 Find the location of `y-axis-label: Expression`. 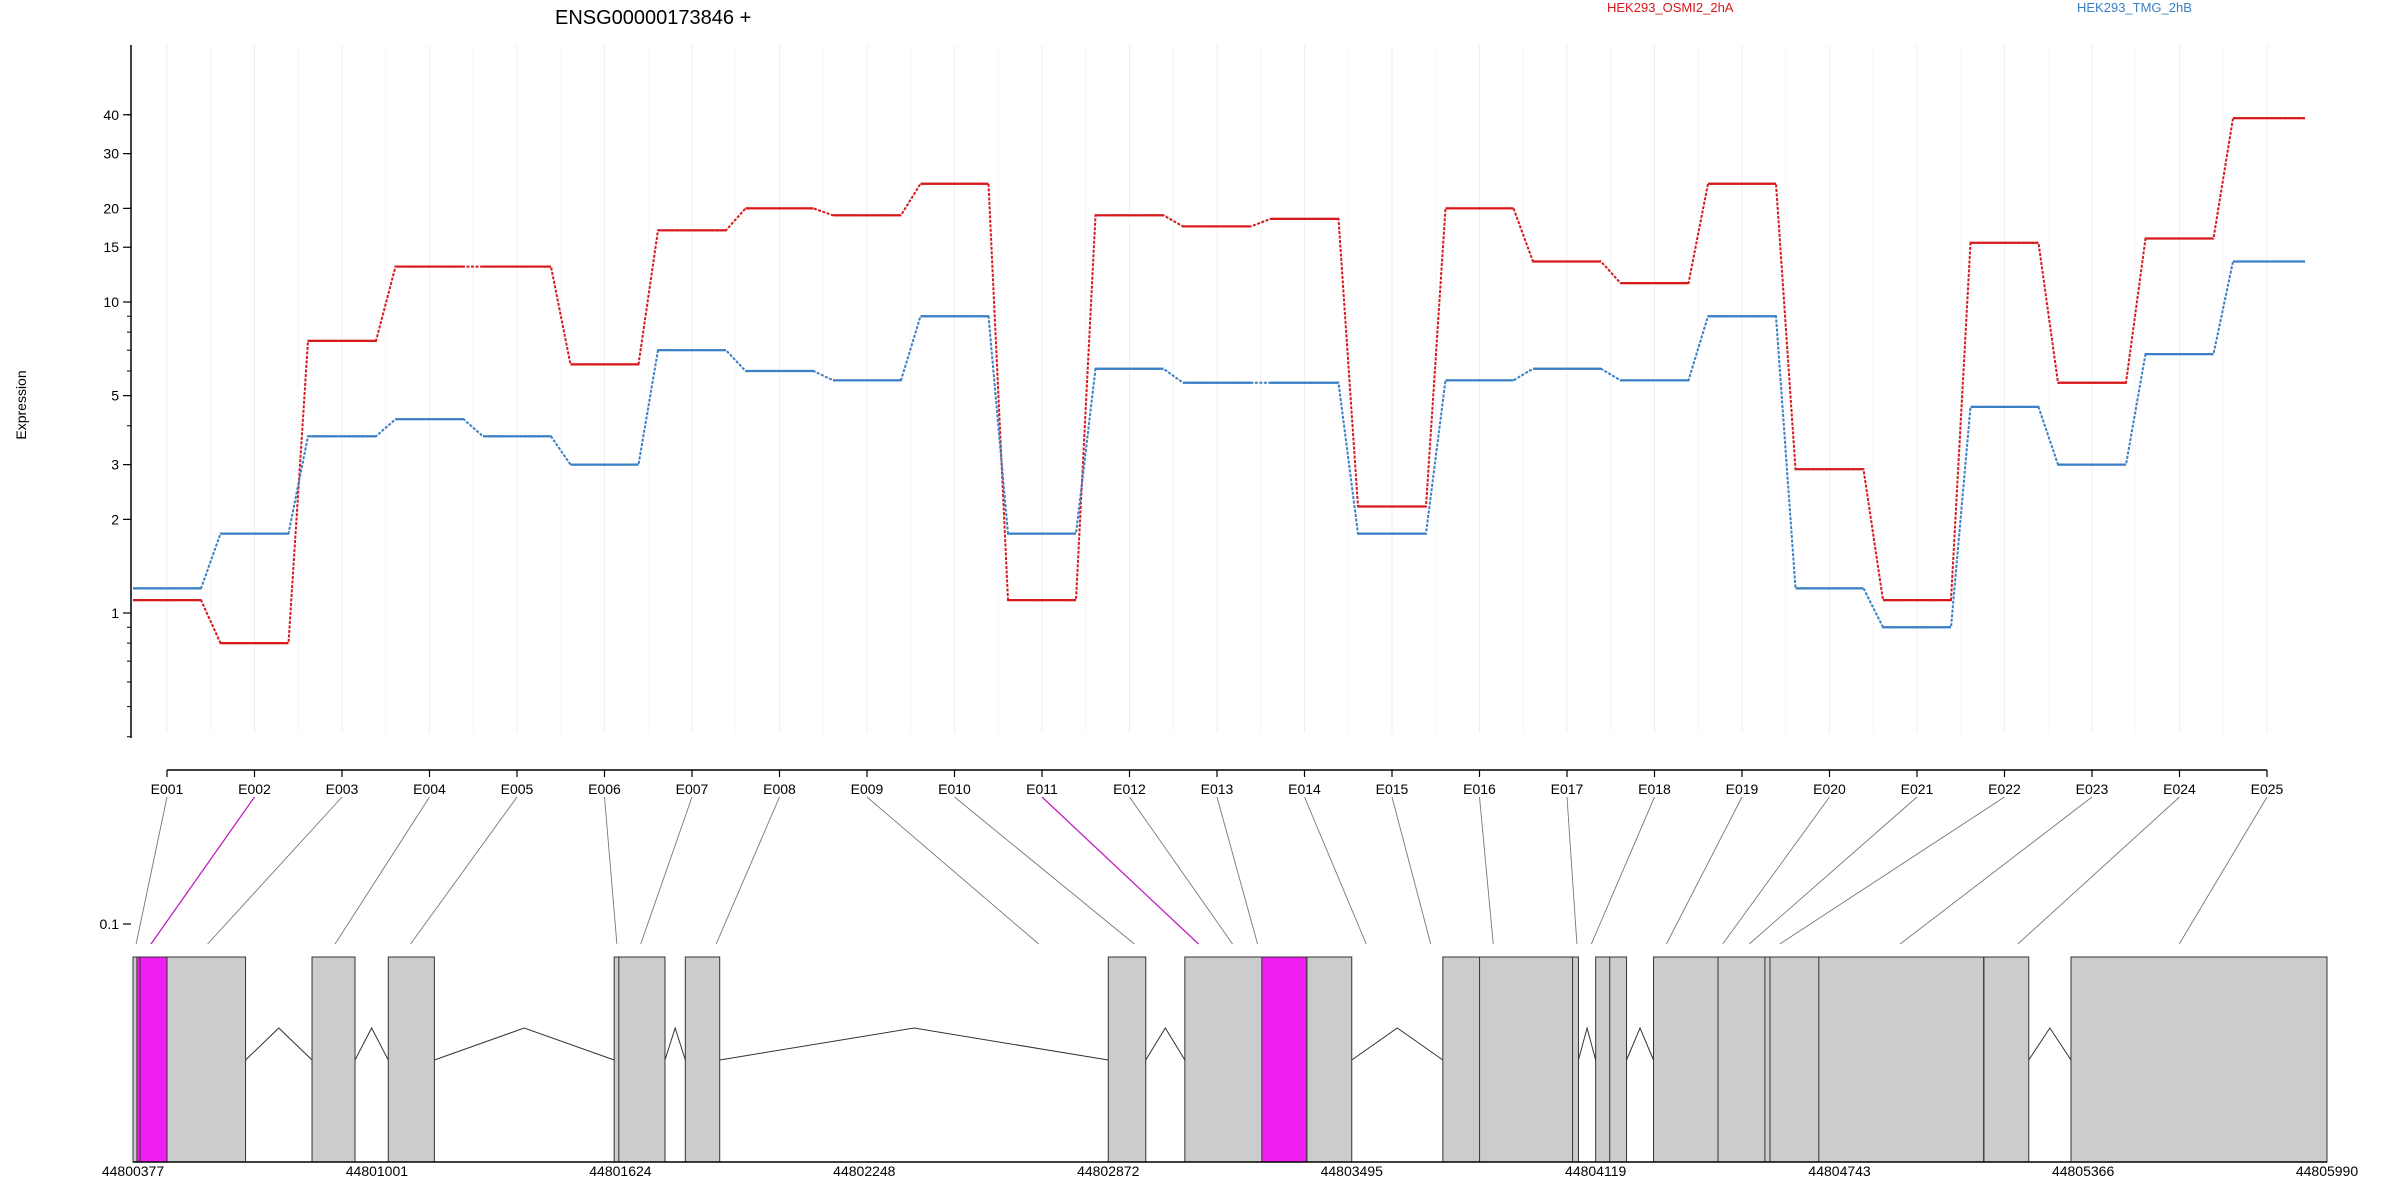

y-axis-label: Expression is located at coordinates (21, 404).